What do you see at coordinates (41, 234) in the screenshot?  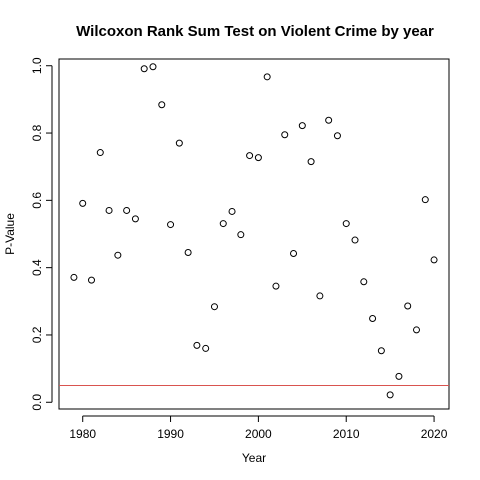 I see `y-axis: 0.0 0.2 0.4 0.6 0.8 1.0` at bounding box center [41, 234].